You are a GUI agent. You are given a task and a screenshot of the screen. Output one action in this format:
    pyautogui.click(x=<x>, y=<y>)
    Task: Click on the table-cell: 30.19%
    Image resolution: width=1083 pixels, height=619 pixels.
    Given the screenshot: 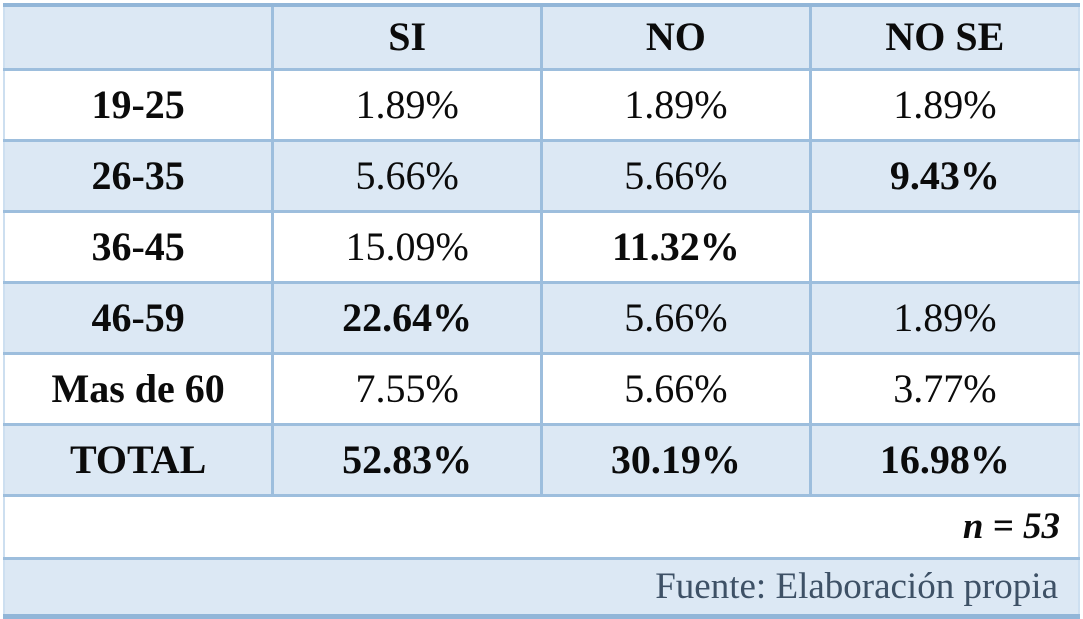 What is the action you would take?
    pyautogui.click(x=676, y=459)
    